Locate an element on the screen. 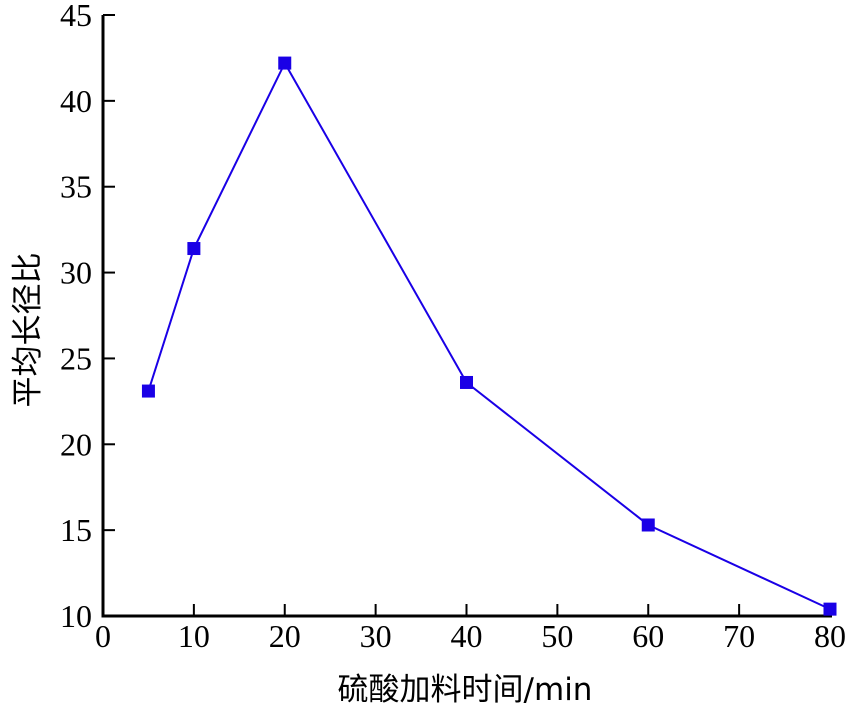 The image size is (850, 708). y-tick-label: 15 is located at coordinates (76, 530).